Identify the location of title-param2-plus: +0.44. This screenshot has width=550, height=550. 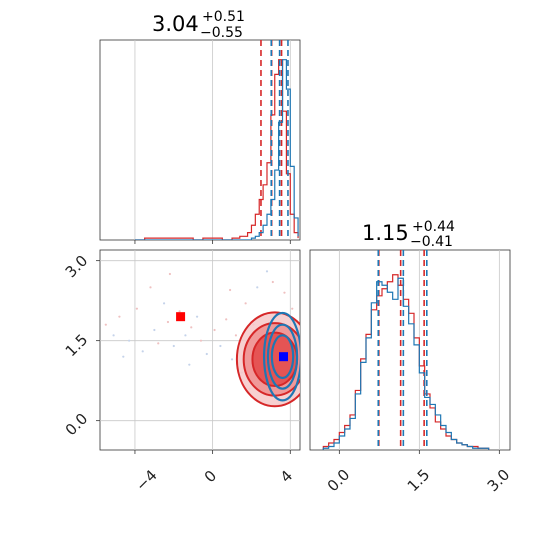
(433, 227).